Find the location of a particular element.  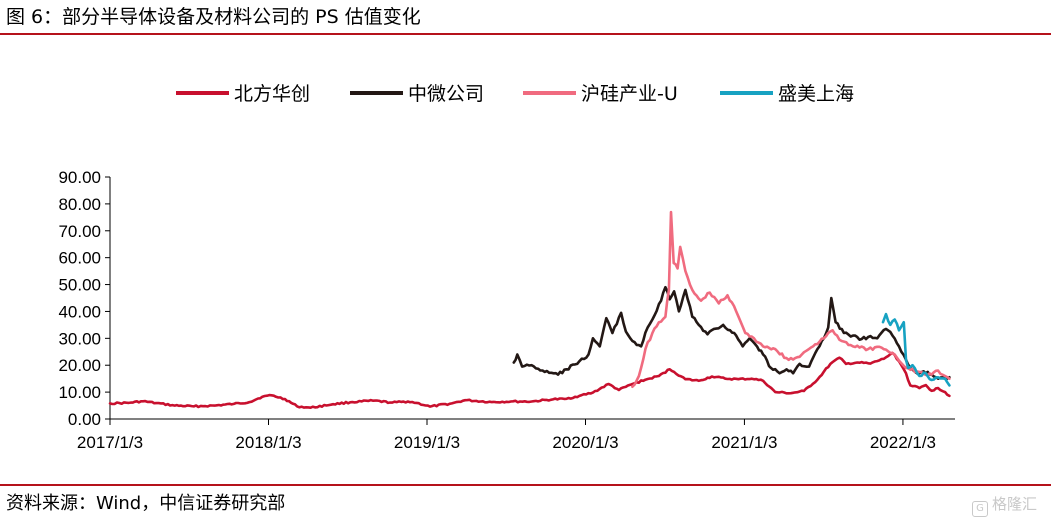

y-tick-label: 90.00 is located at coordinates (79, 177).